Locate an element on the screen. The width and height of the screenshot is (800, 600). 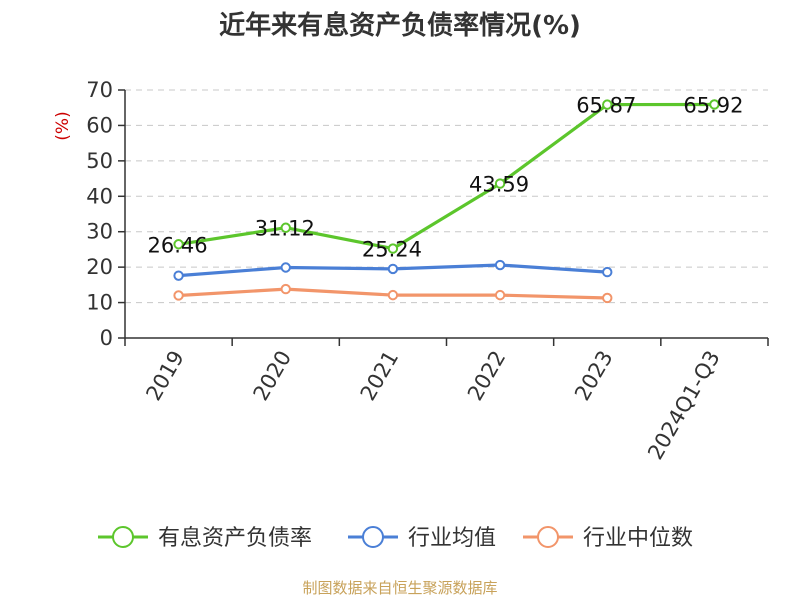
y-tick-label: 30 is located at coordinates (99, 232).